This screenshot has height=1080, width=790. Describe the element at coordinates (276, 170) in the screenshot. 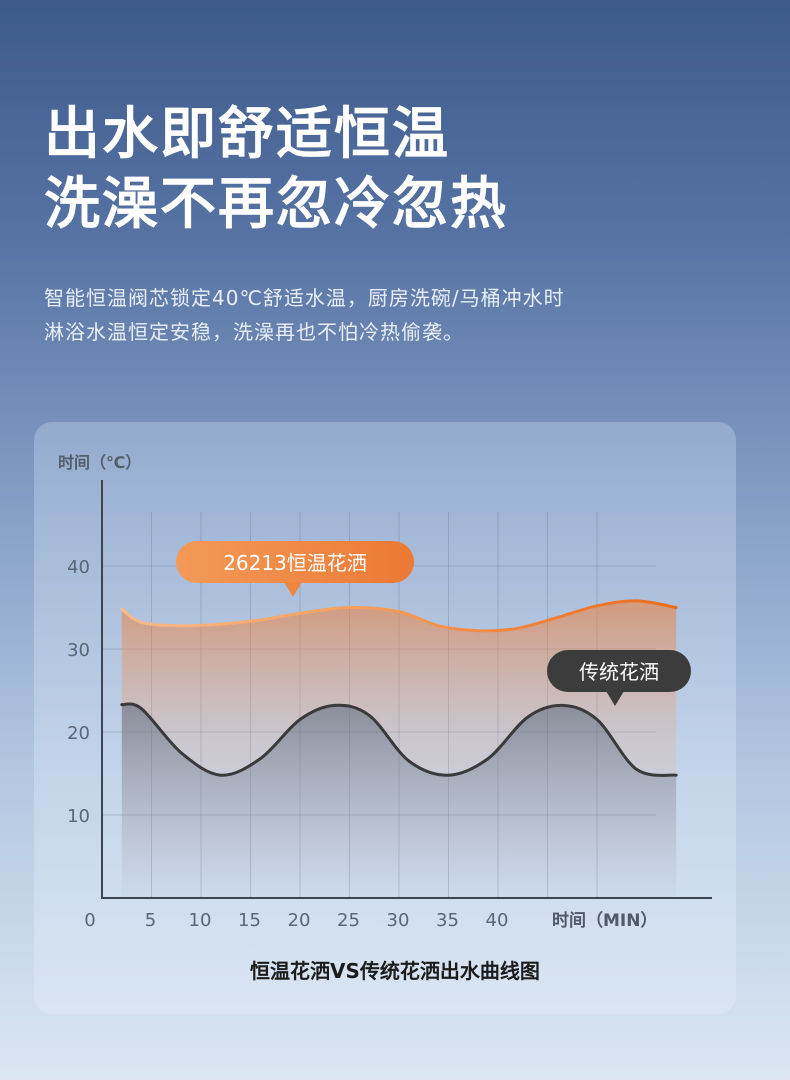

I see `headline: 出水即舒适恒温 洗澡不再忽冷忽热` at that location.